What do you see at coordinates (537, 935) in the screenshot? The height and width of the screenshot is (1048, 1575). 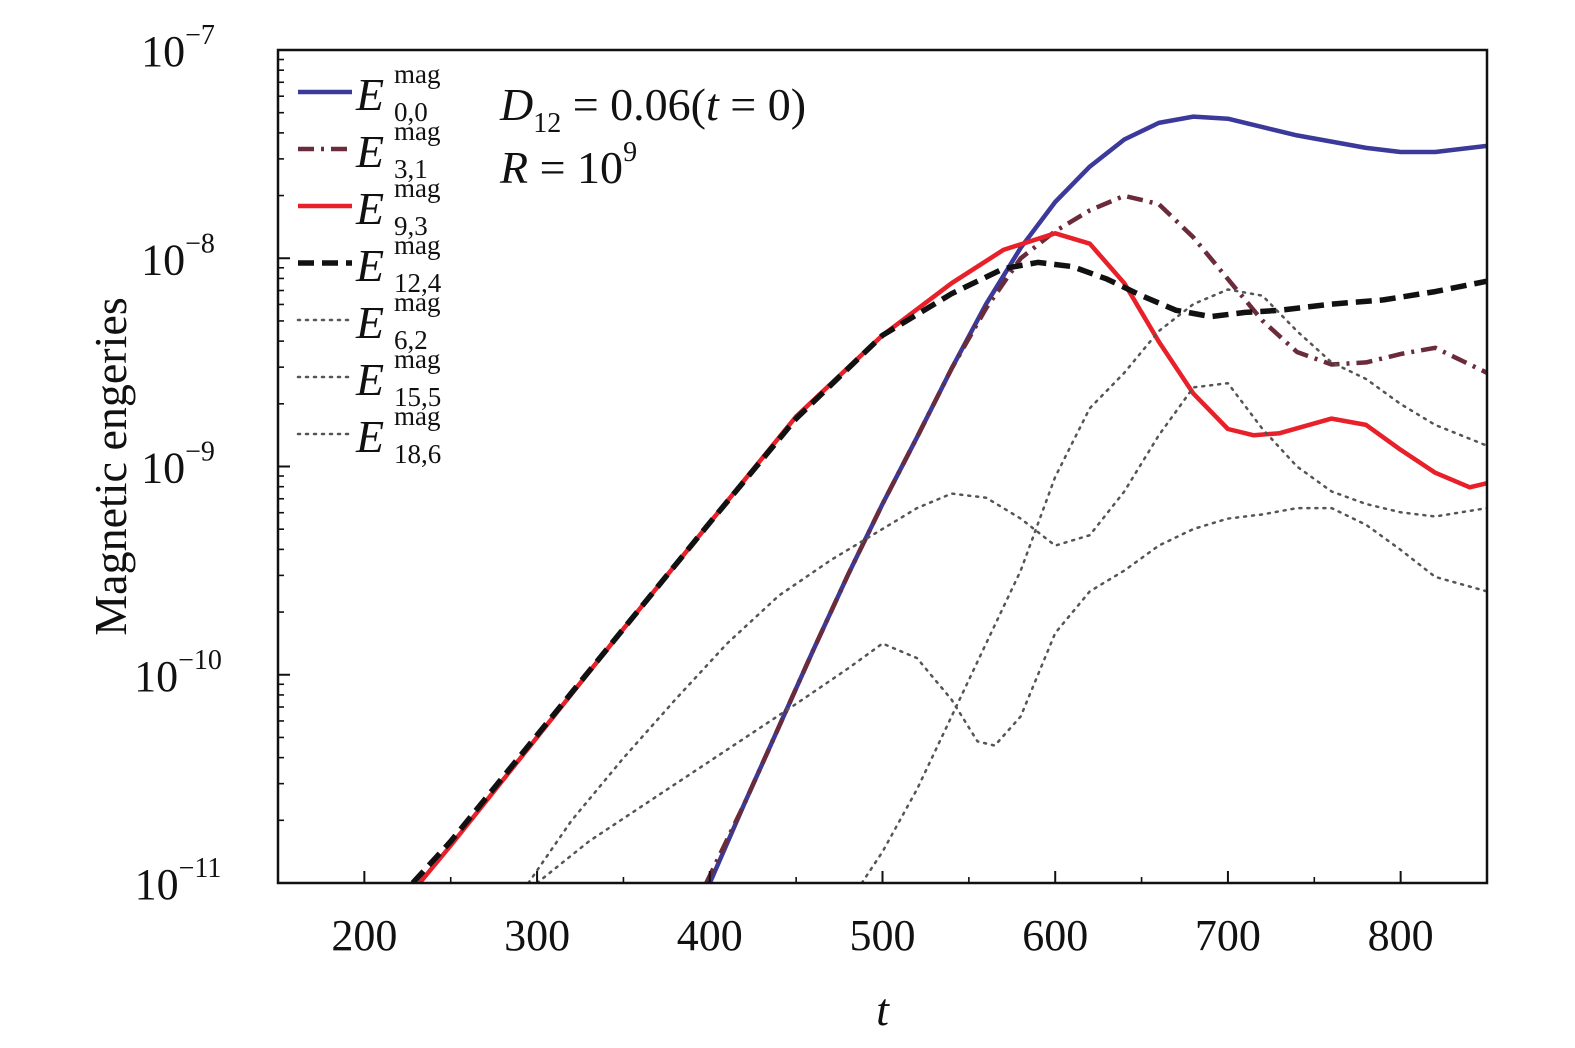 I see `x-tick-label: 300` at bounding box center [537, 935].